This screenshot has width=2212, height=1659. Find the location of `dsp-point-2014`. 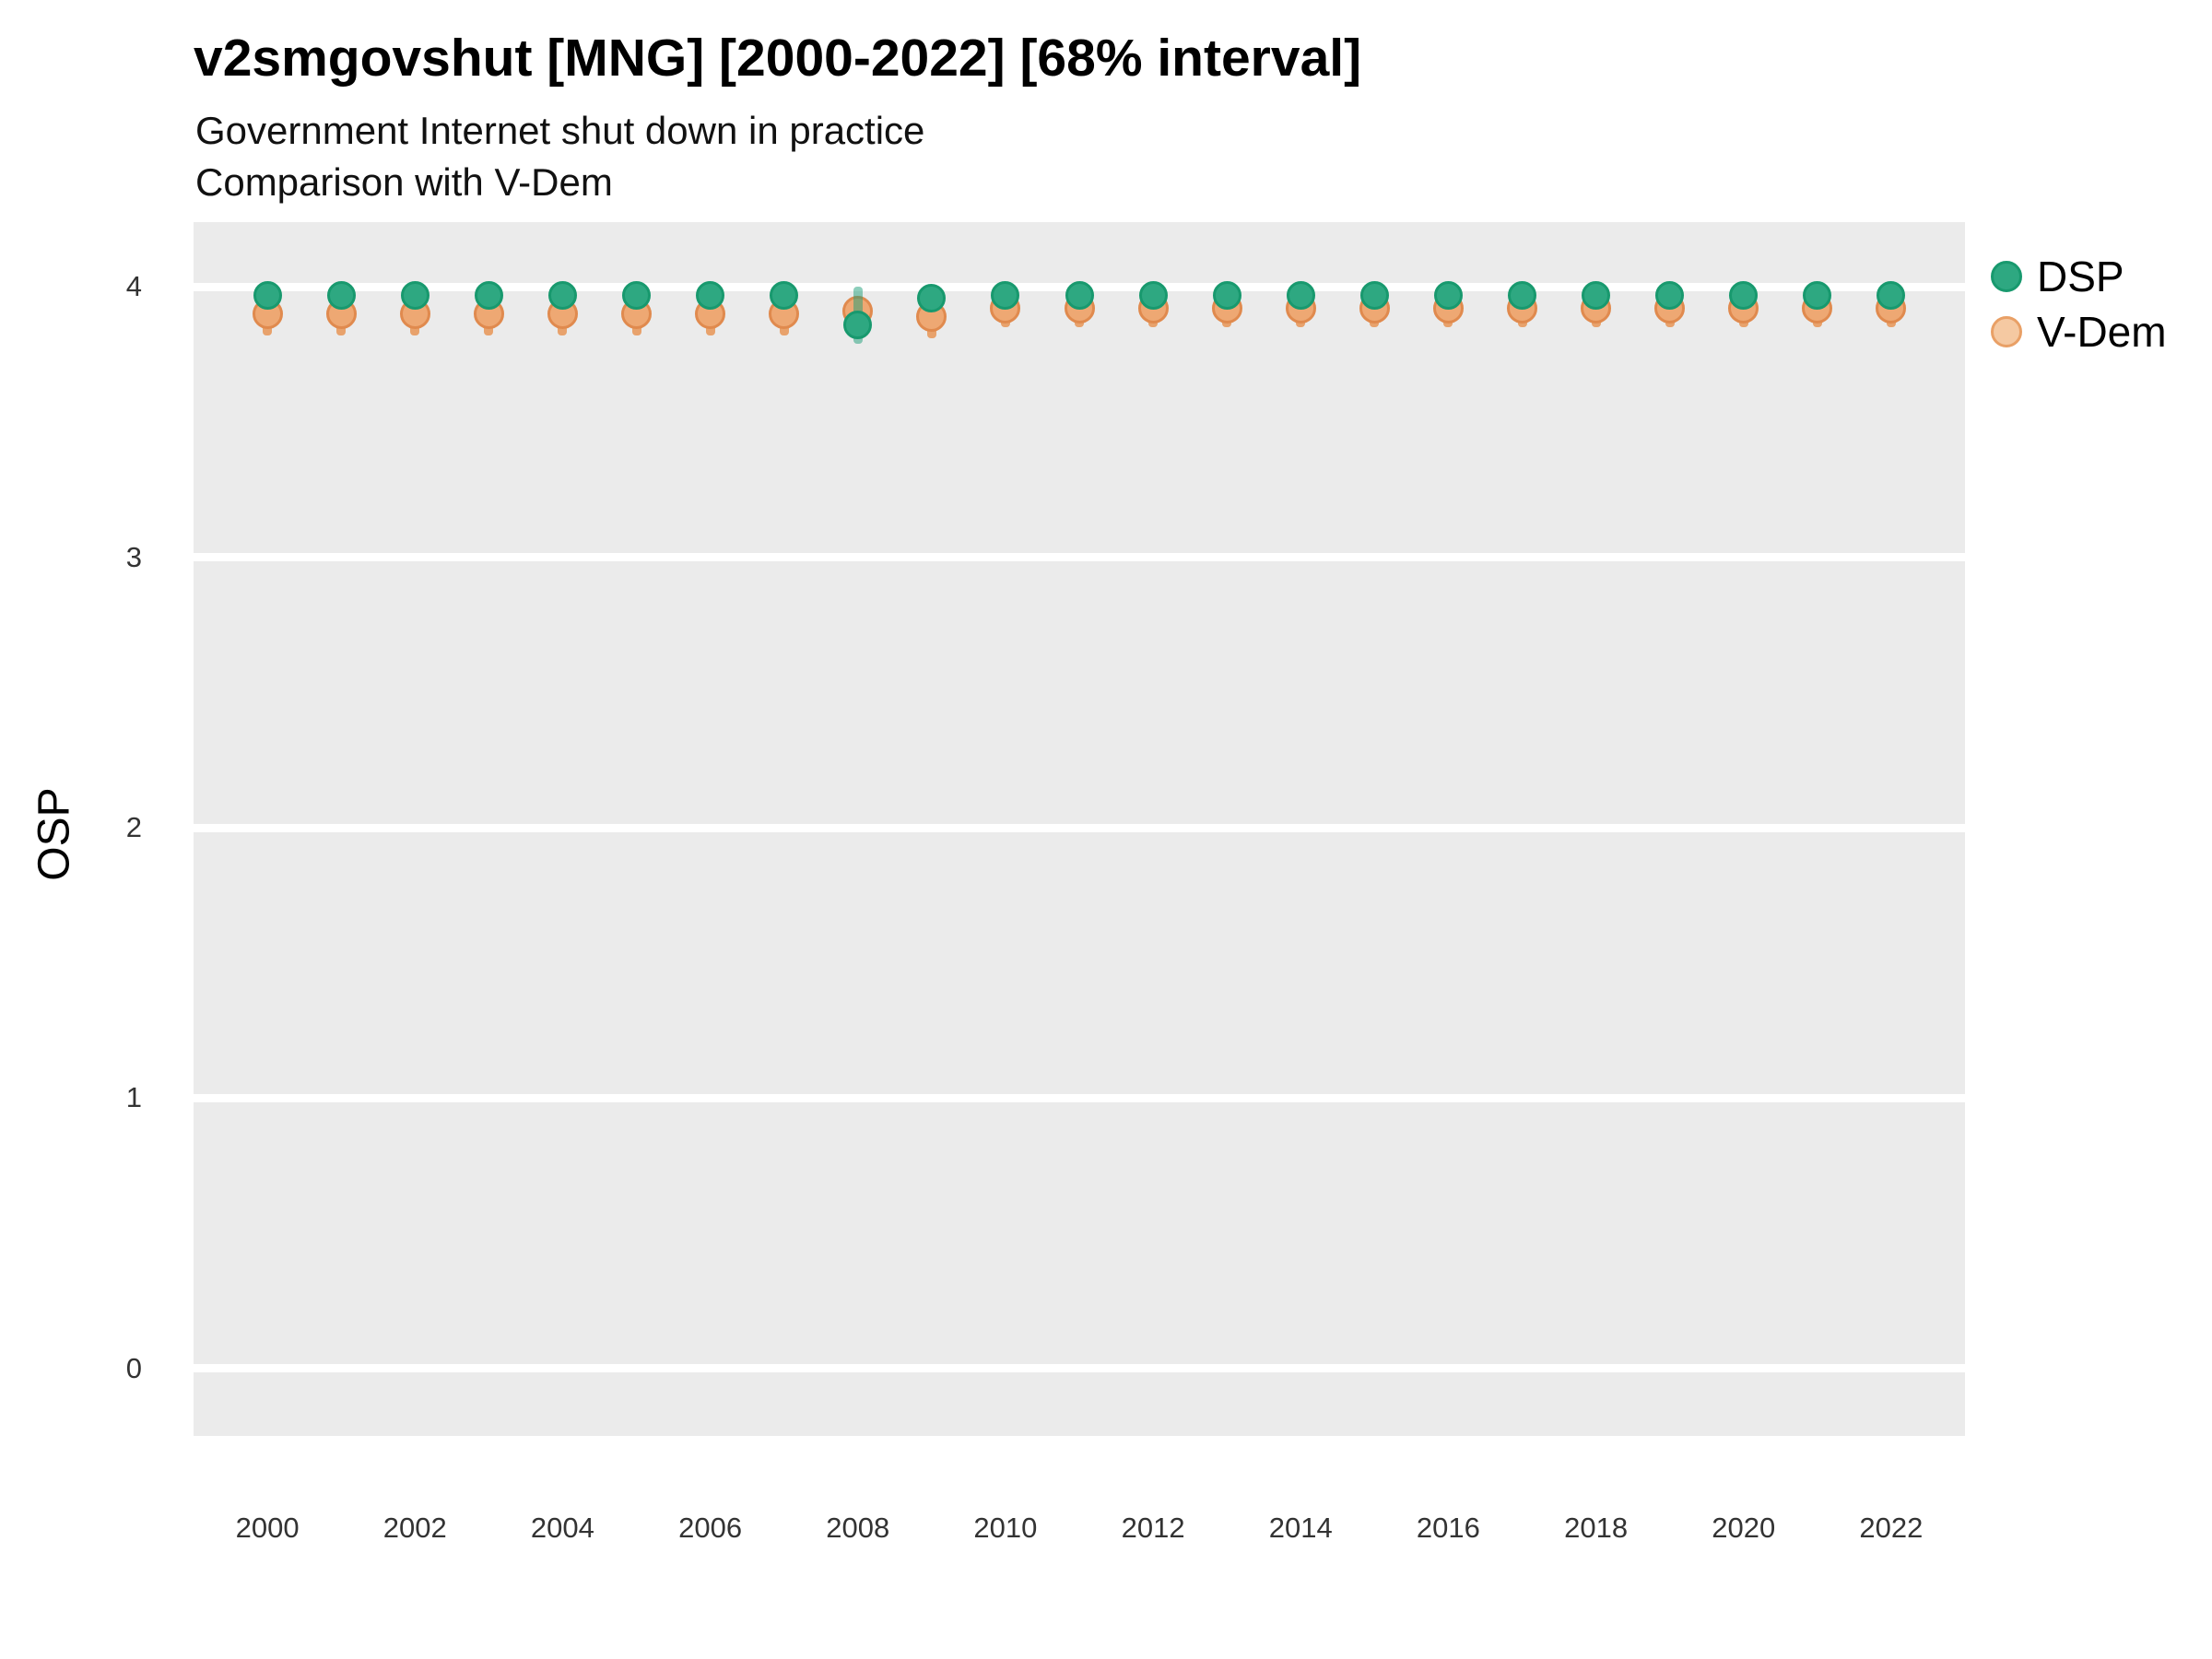

dsp-point-2014 is located at coordinates (1300, 295).